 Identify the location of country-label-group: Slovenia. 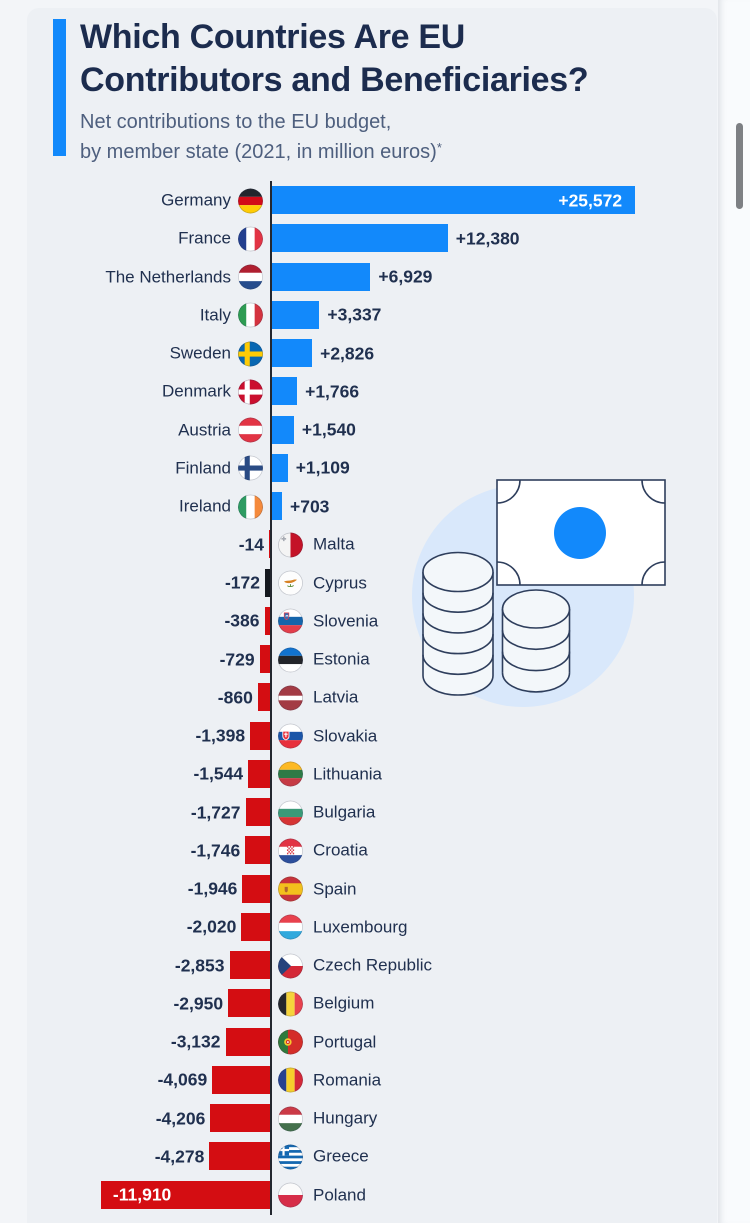
(328, 621).